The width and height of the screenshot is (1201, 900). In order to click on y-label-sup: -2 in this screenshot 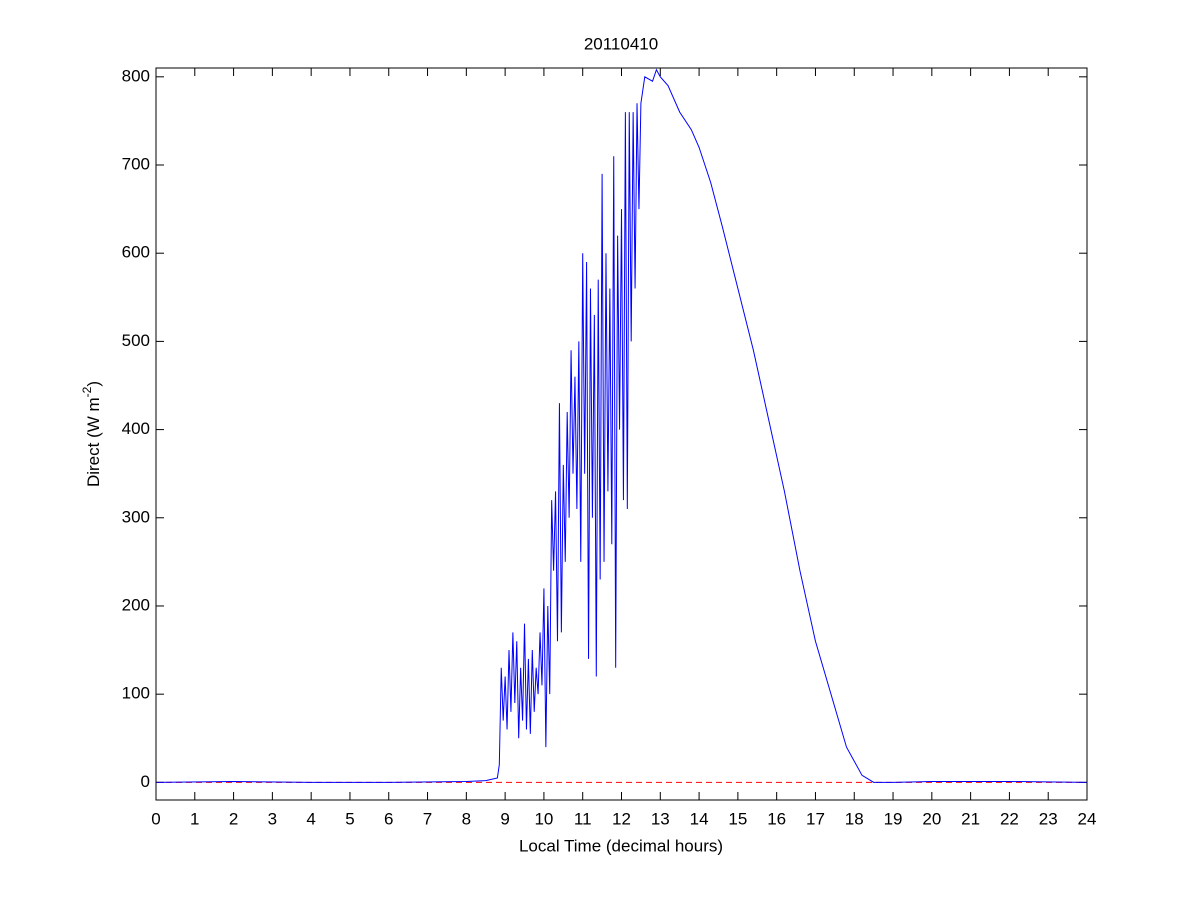, I will do `click(87, 391)`.